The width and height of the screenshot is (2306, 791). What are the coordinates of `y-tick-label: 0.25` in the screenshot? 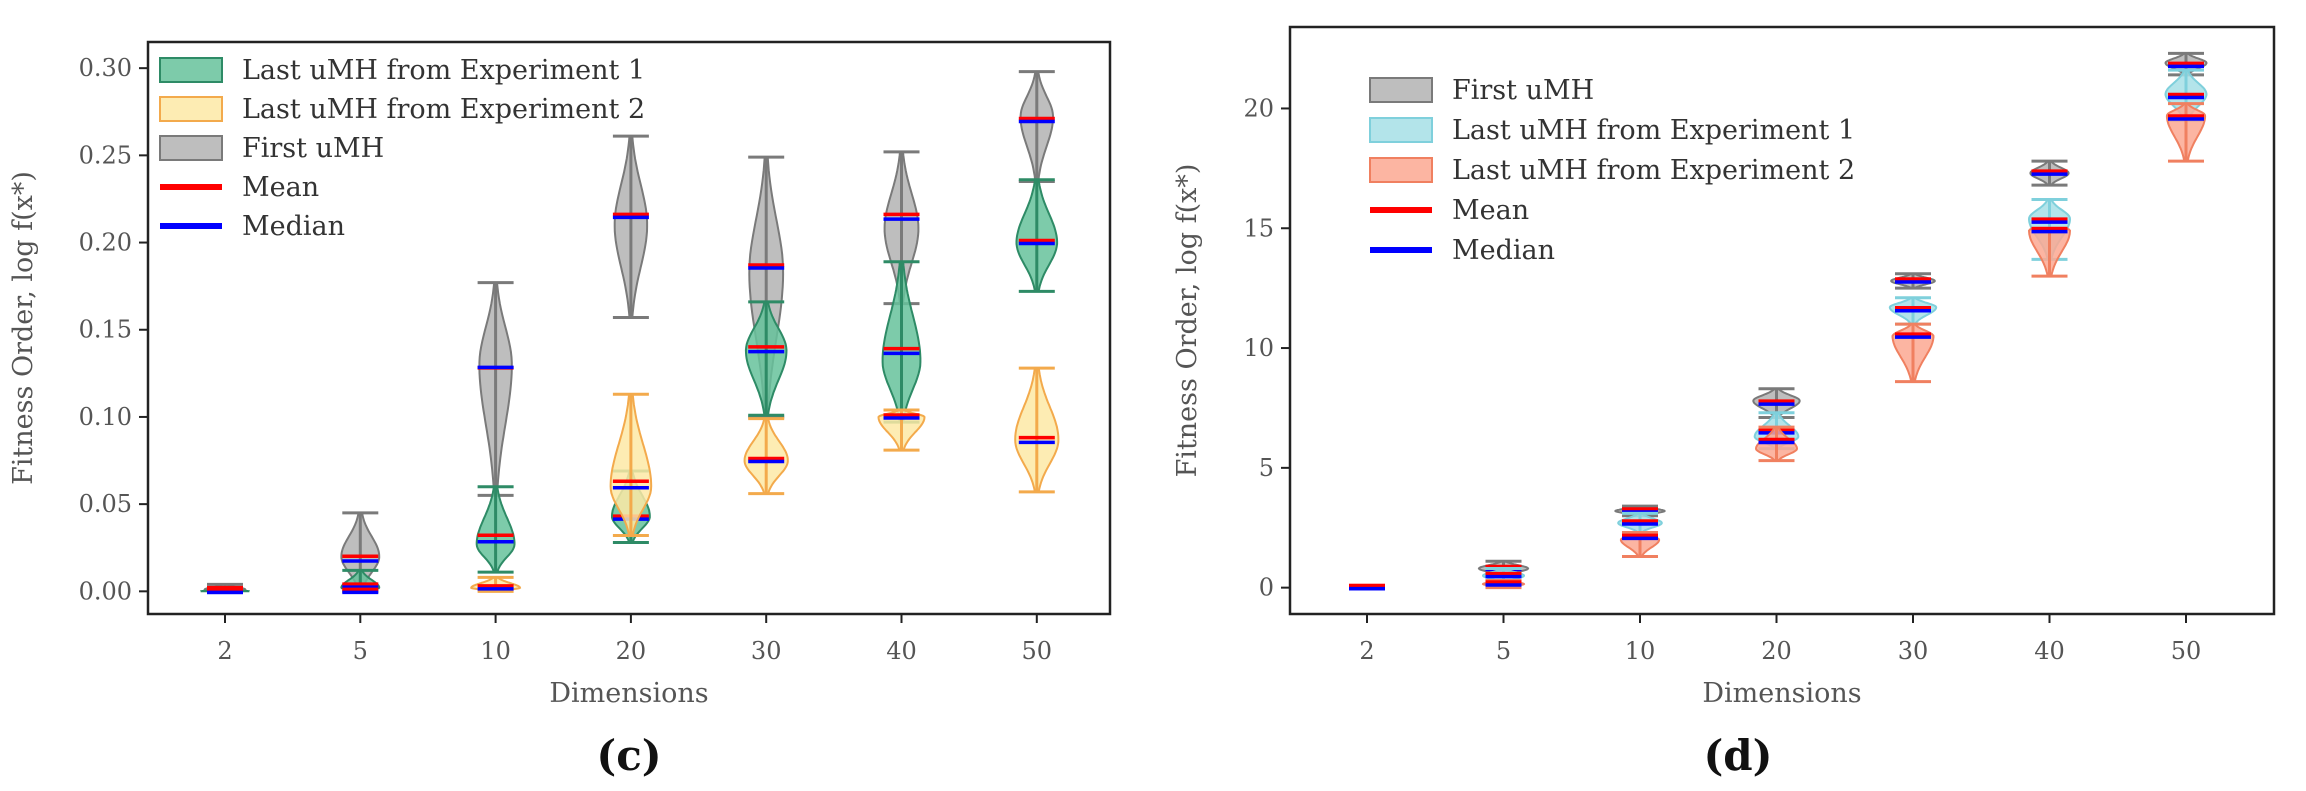 It's located at (105, 155).